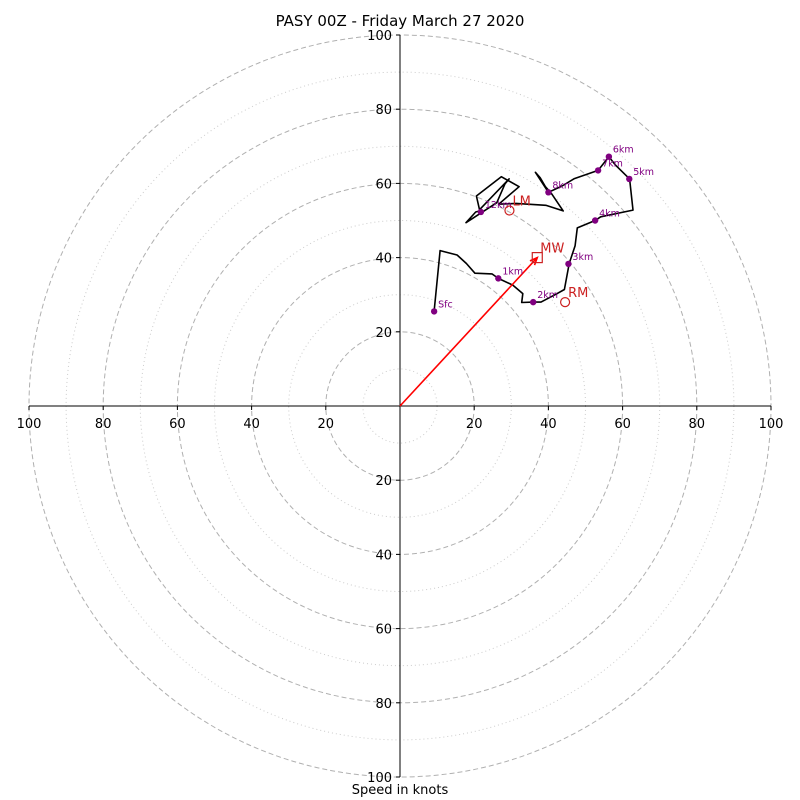 The height and width of the screenshot is (800, 800). I want to click on height-markers: Sfc 1km 2km 3km 4km 5km 6km 7km 8km 12km, so click(542, 230).